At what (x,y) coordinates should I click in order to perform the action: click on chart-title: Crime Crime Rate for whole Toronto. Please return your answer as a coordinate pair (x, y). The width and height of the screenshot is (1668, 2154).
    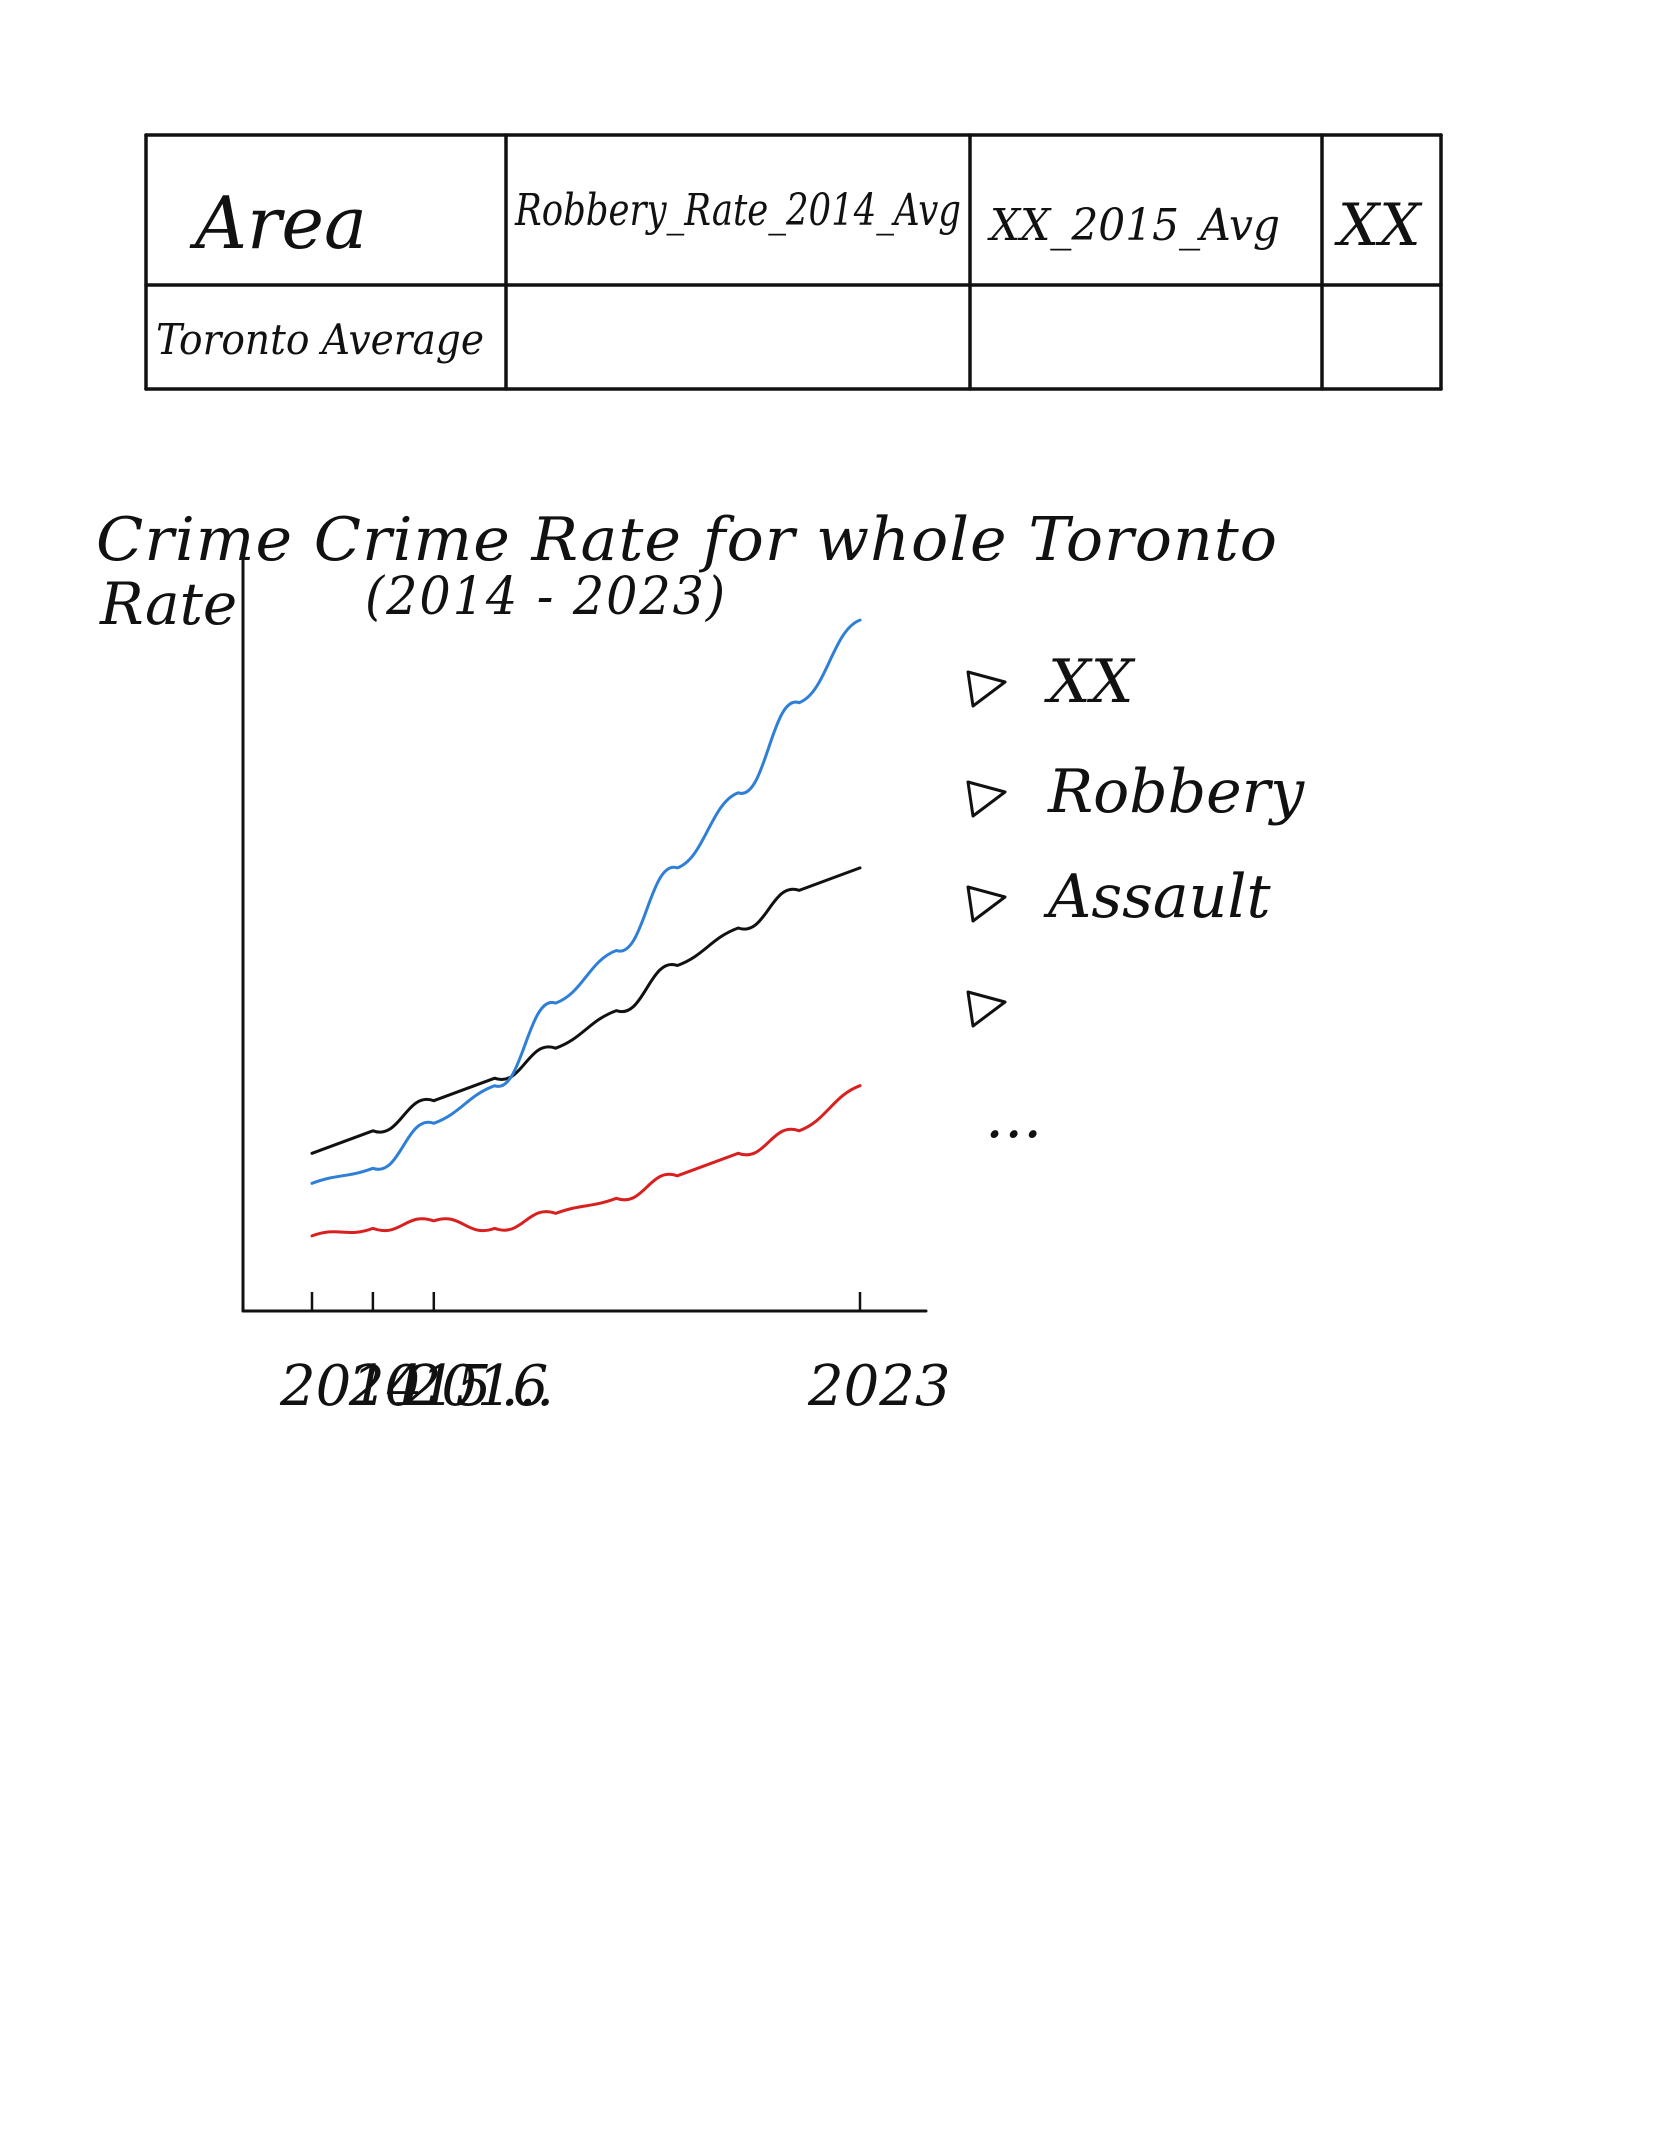
    Looking at the image, I should click on (687, 540).